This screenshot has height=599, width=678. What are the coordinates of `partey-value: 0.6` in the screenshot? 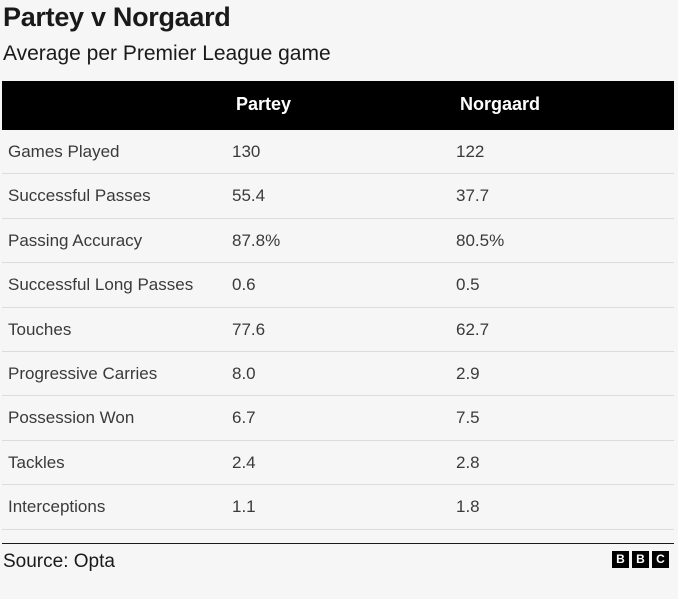 It's located at (244, 285).